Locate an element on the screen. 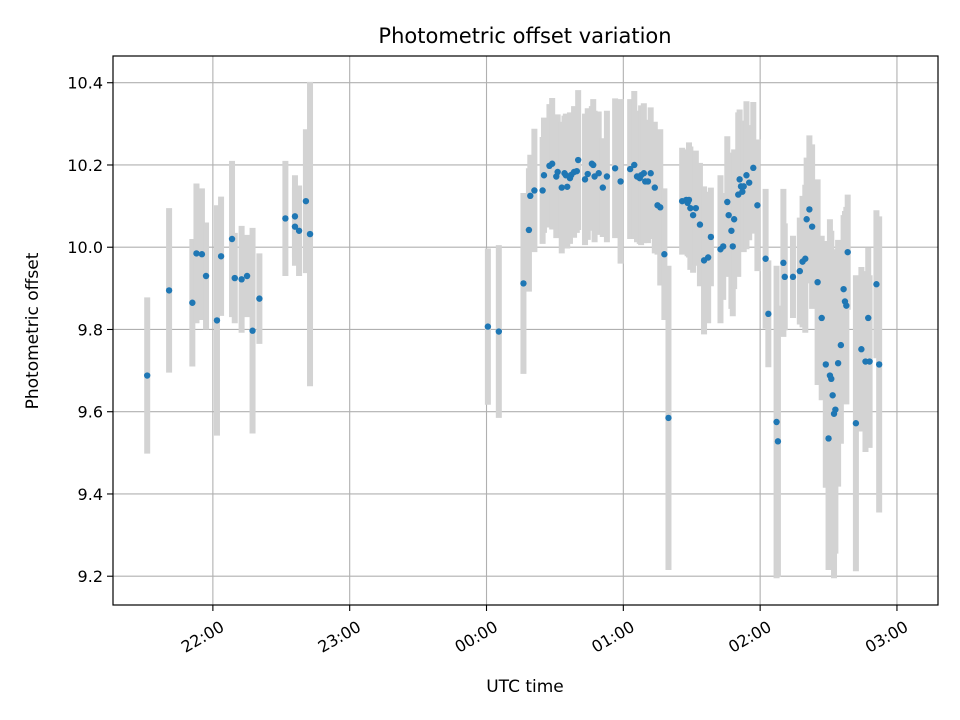  y-tick-label: 9.2 is located at coordinates (90, 576).